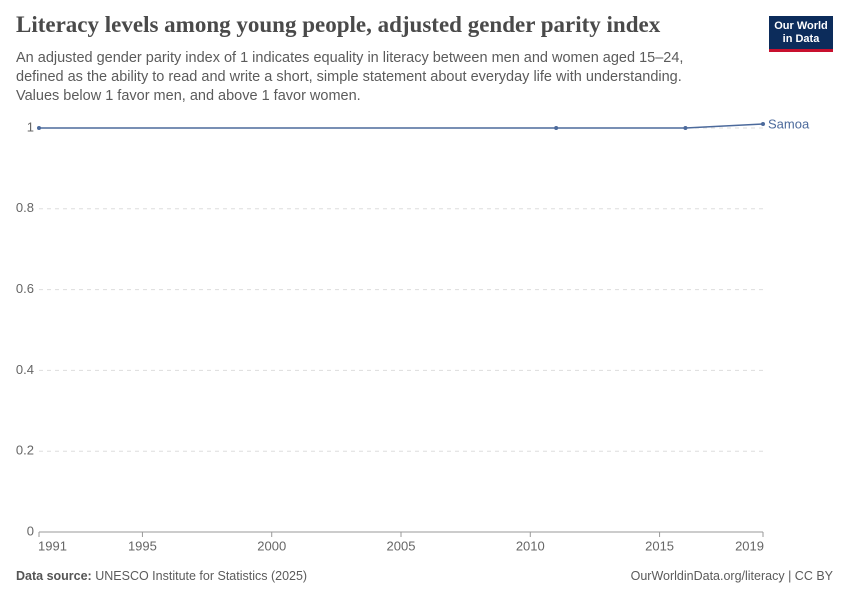 The width and height of the screenshot is (850, 600). Describe the element at coordinates (142, 545) in the screenshot. I see `x-tick-label: 1995` at that location.